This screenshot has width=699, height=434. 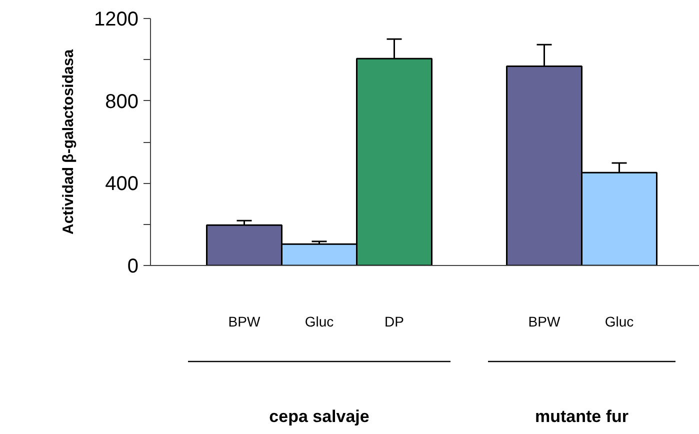 I want to click on y-tick-label: 0, so click(x=132, y=267).